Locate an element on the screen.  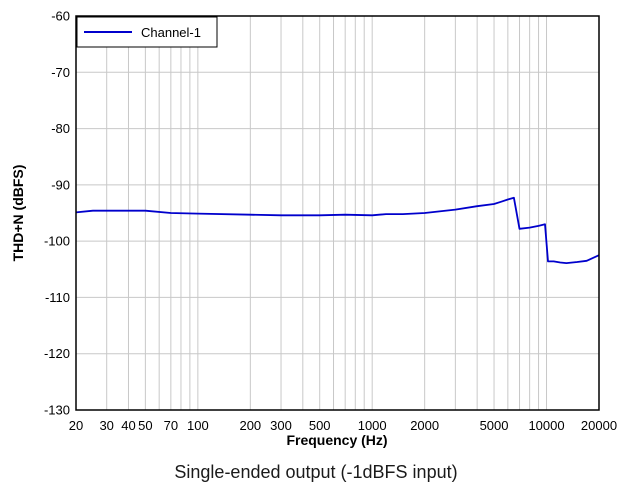
x-tick-label: 20000 is located at coordinates (599, 425).